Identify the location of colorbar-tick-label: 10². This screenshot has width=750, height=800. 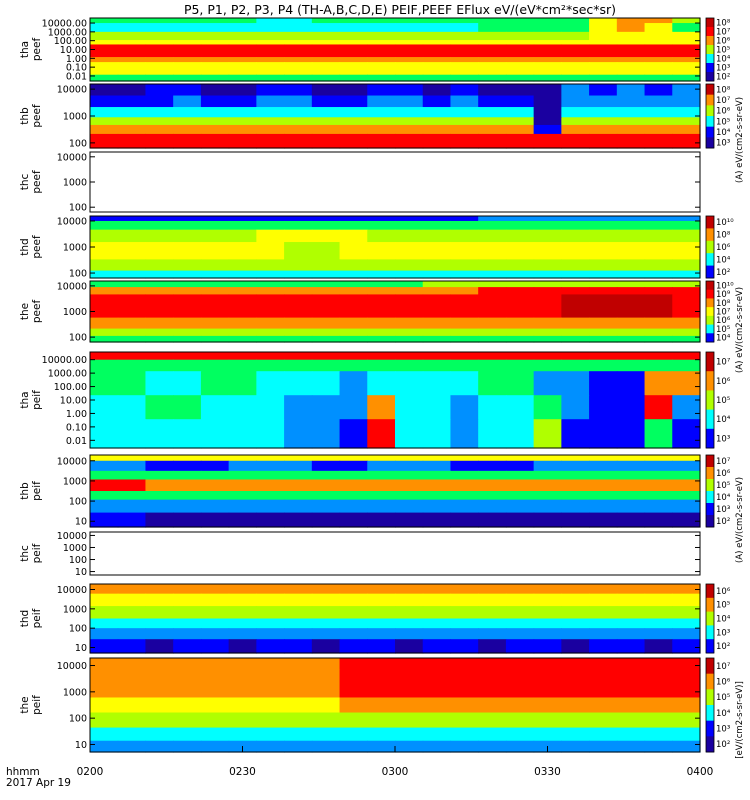
(723, 522).